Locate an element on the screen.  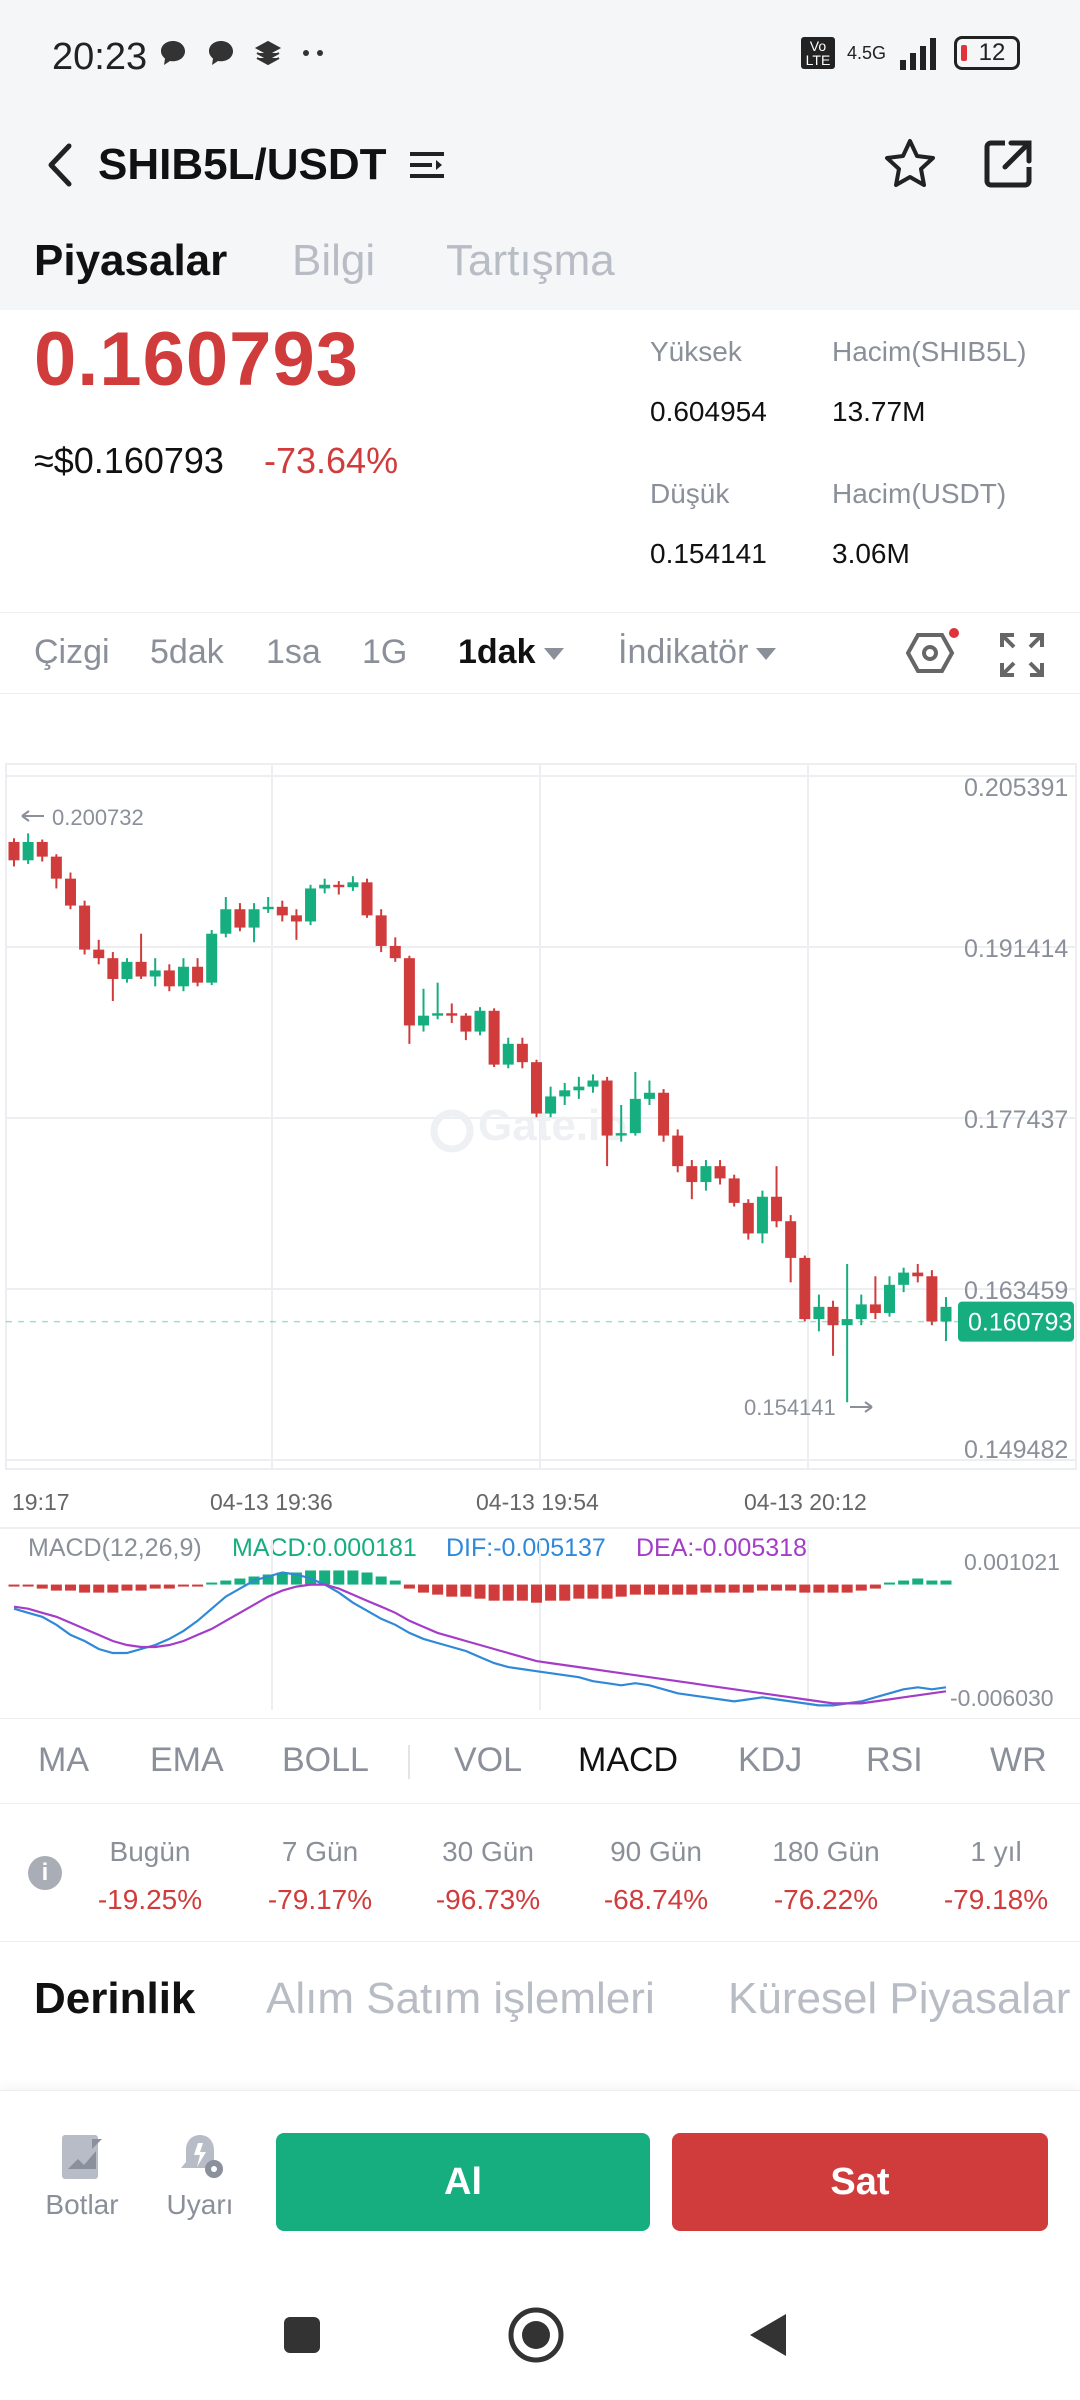
fullscreen-button is located at coordinates (1022, 655).